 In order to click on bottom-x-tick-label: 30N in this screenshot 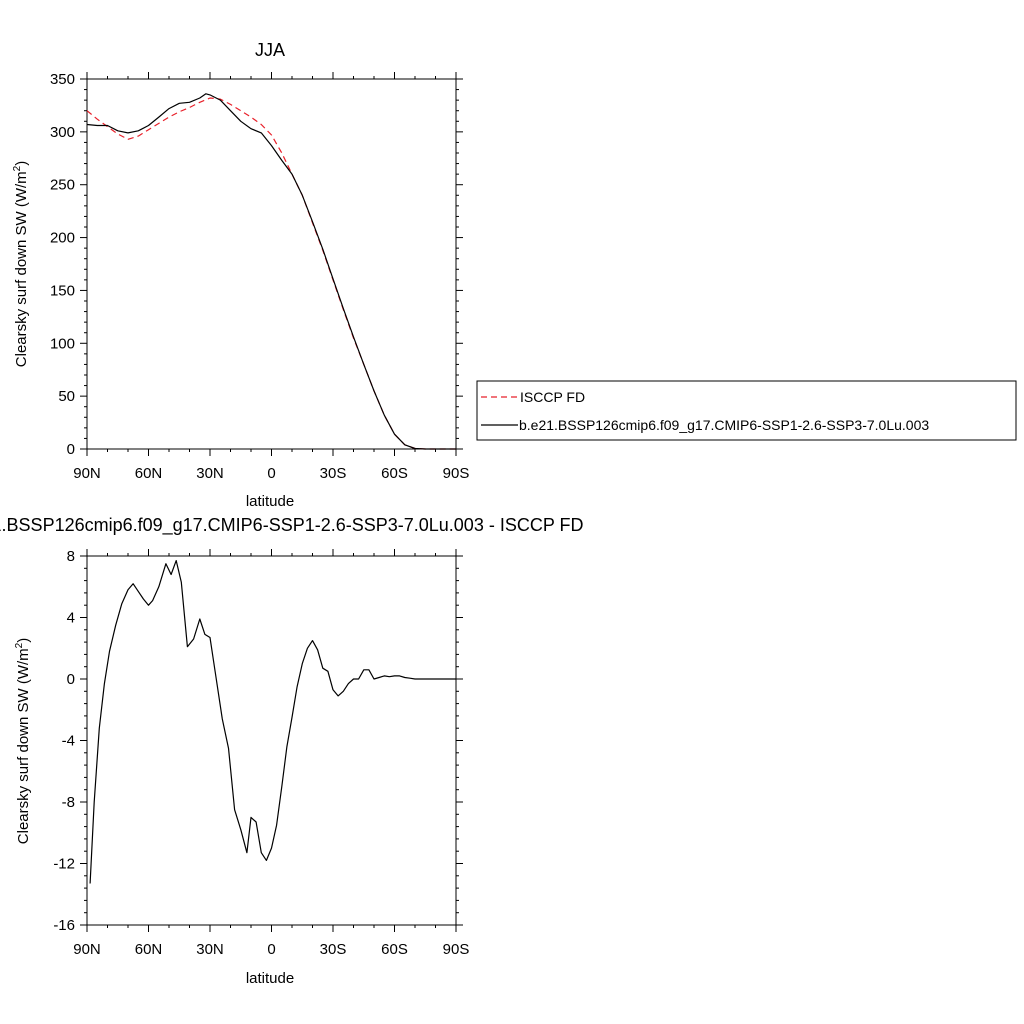, I will do `click(210, 949)`.